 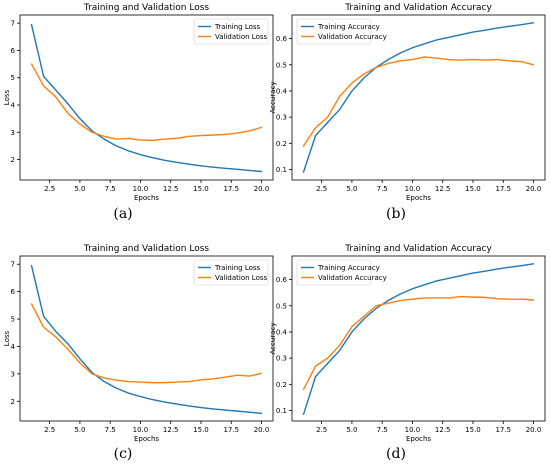 I want to click on caption-b: (b), so click(x=396, y=214).